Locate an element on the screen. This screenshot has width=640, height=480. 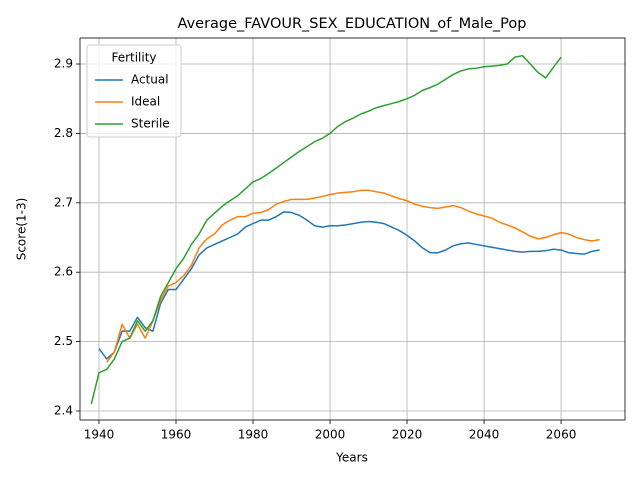
y-tick-label: 2.6 is located at coordinates (63, 272).